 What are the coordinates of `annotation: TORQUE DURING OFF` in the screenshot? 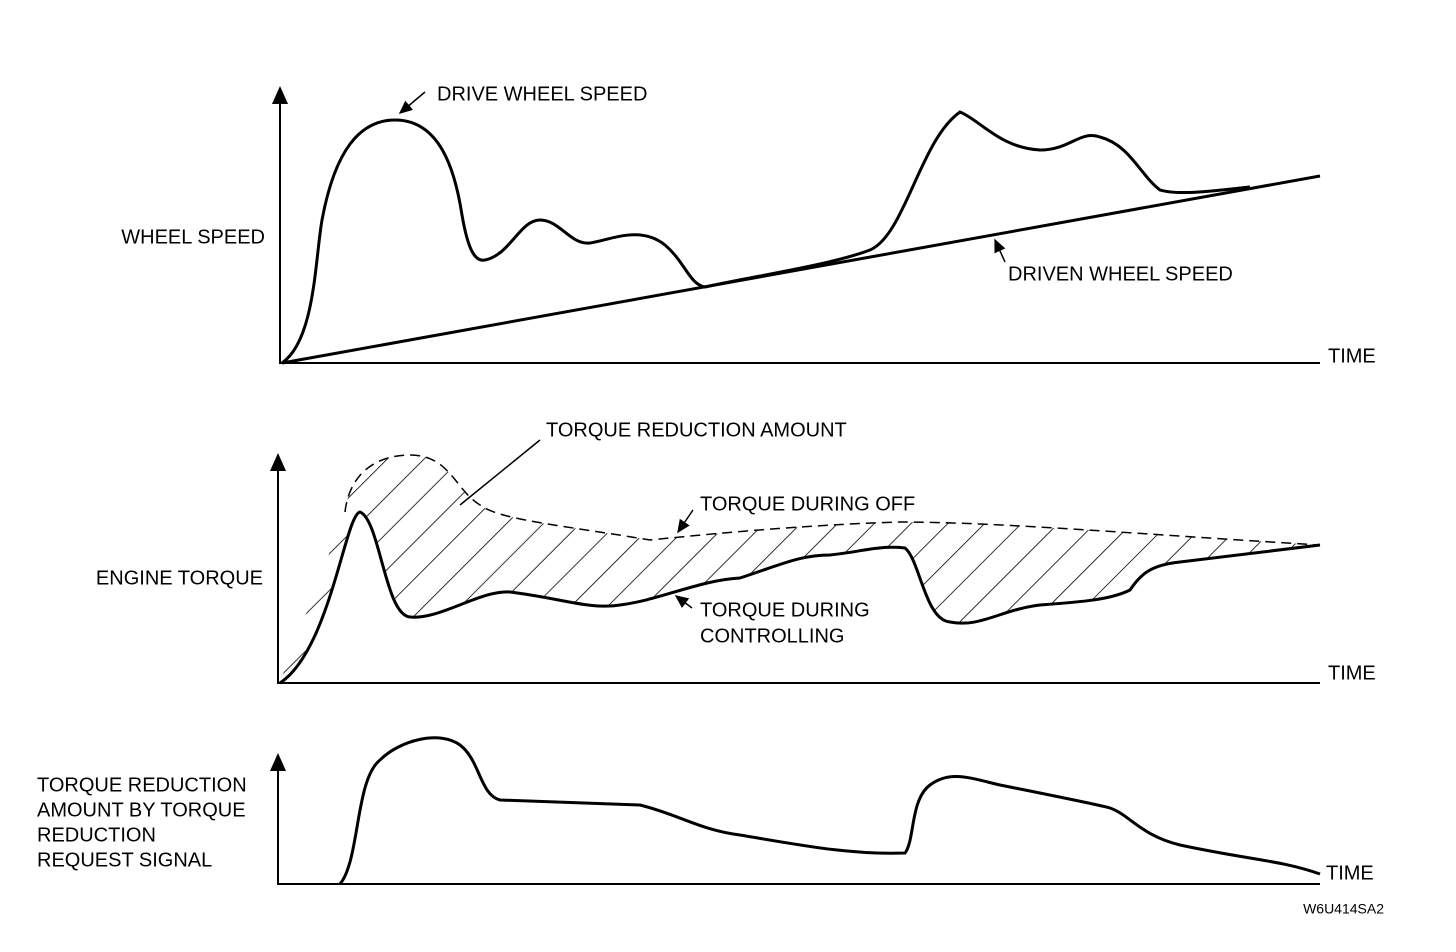 It's located at (807, 504).